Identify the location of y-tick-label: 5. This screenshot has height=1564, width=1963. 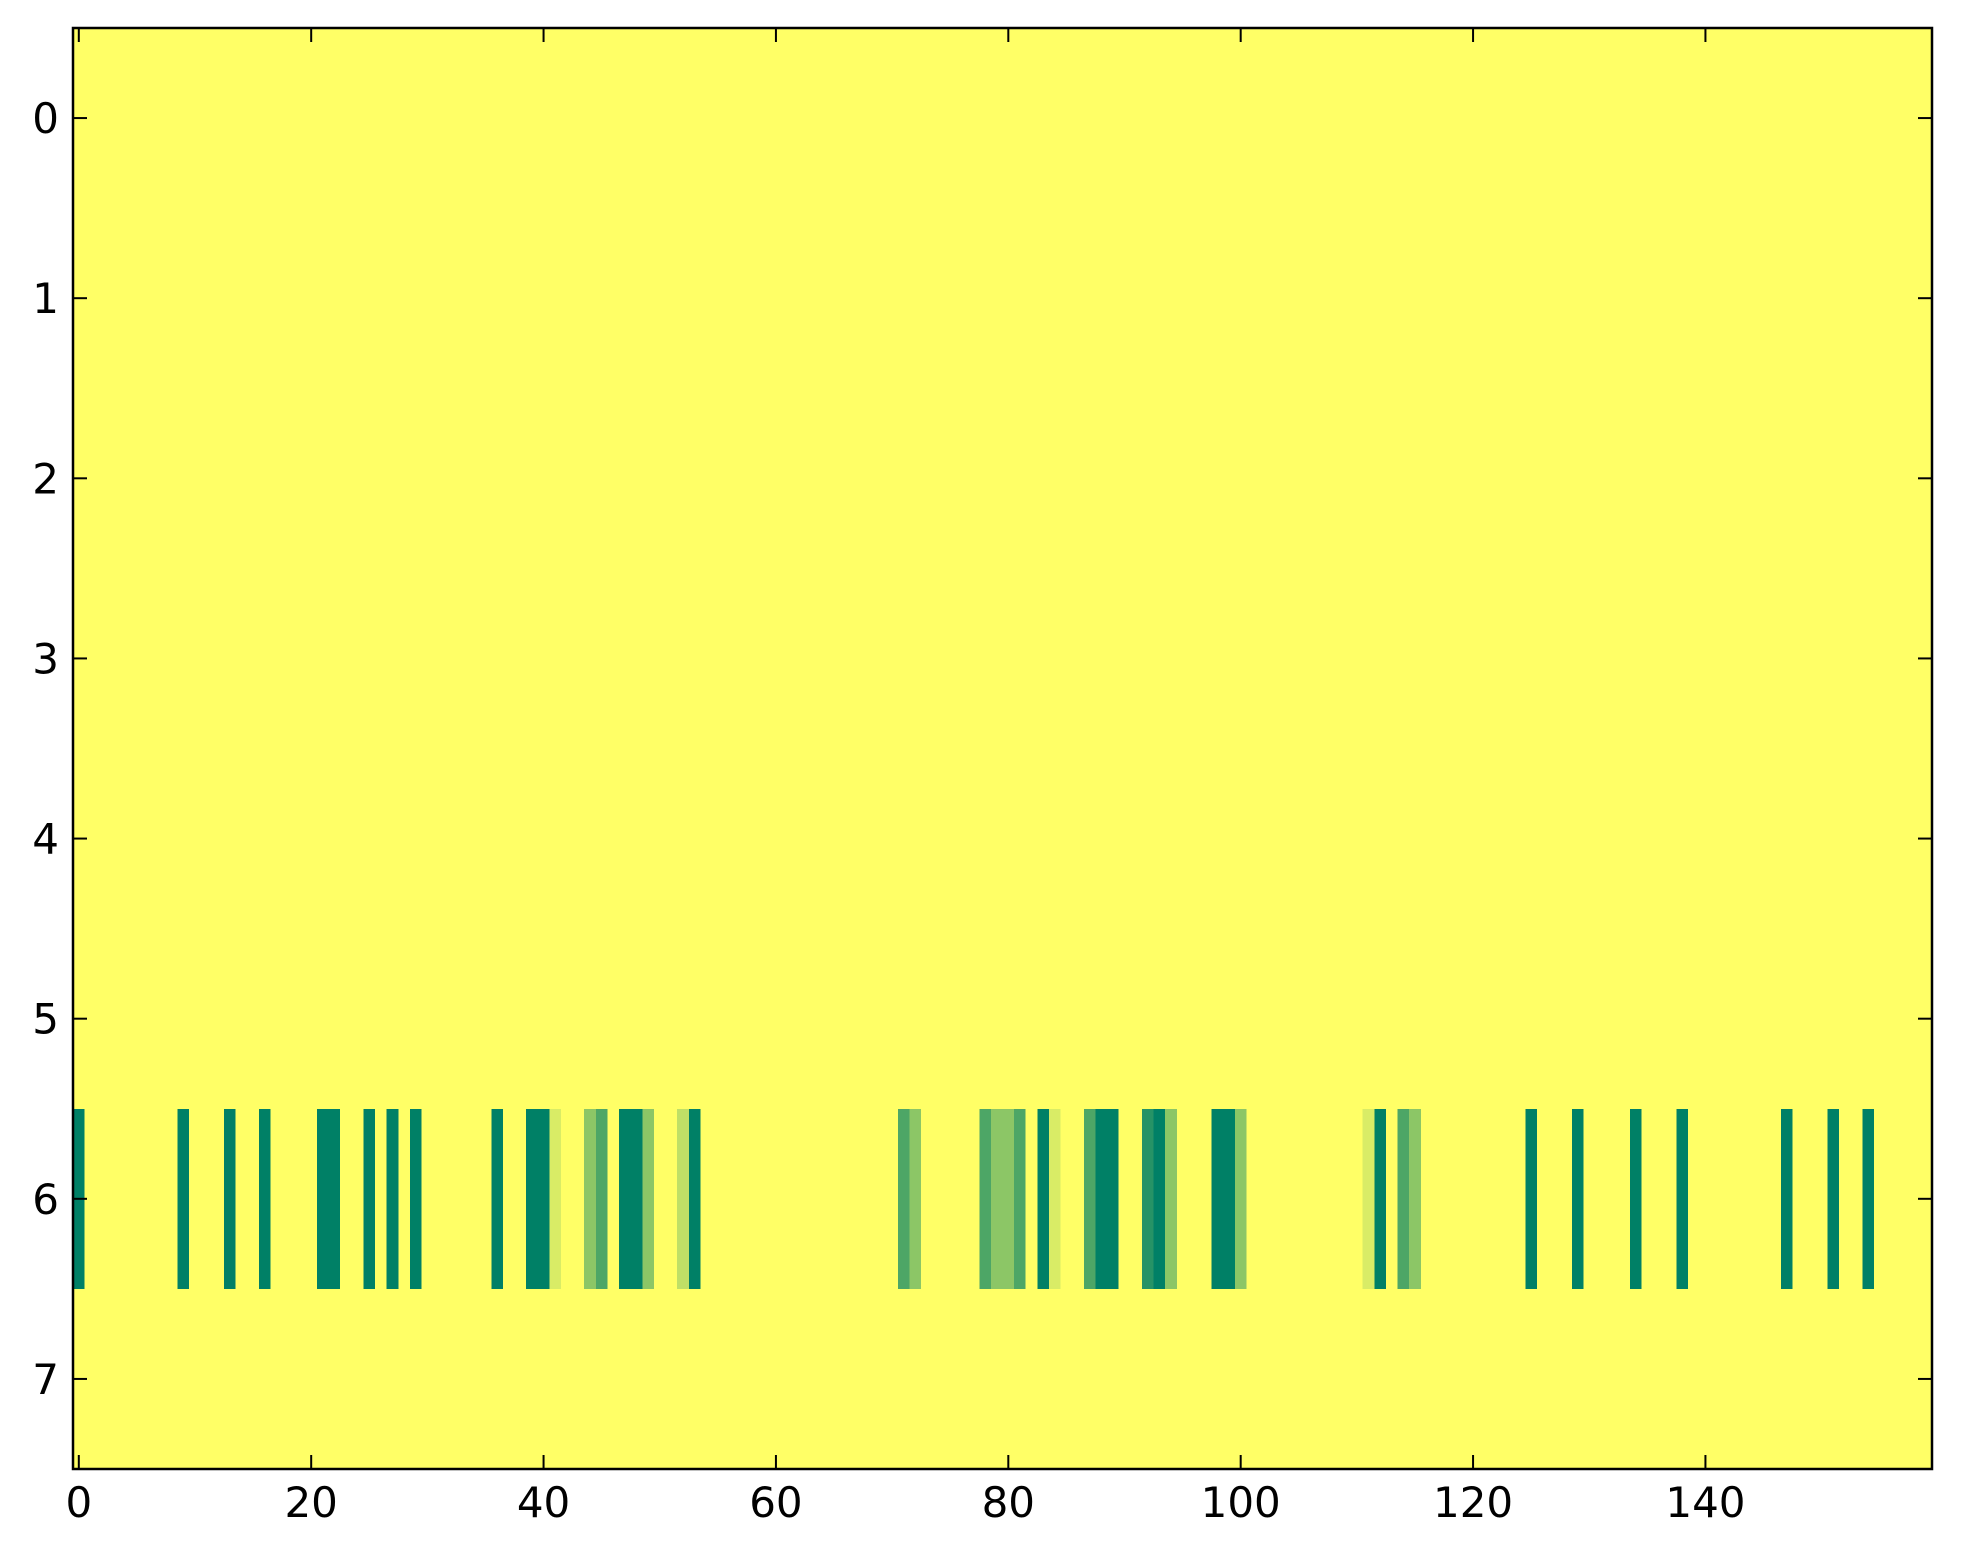
(45, 1019).